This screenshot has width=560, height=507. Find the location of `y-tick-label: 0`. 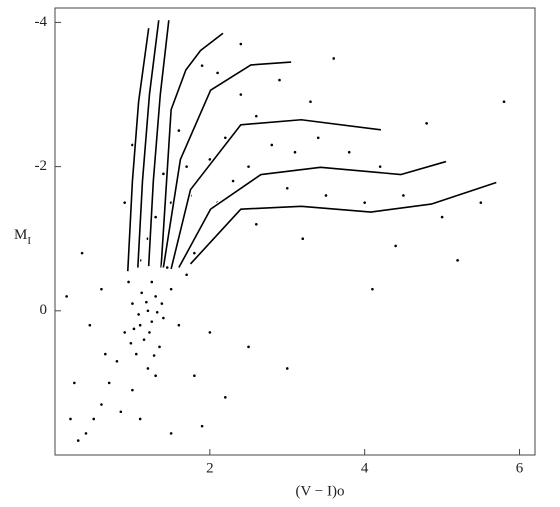

y-tick-label: 0 is located at coordinates (44, 310).